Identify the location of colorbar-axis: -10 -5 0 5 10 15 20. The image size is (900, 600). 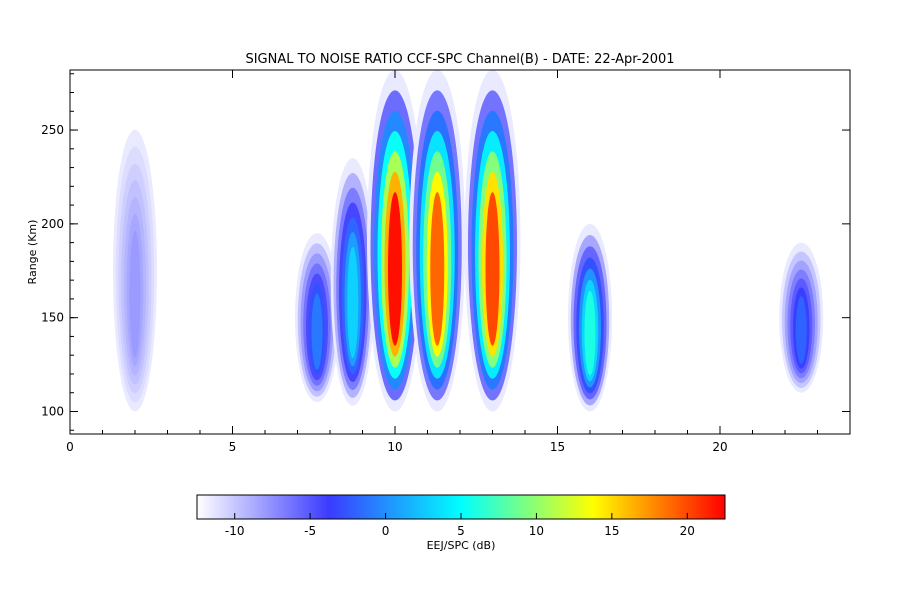
(460, 525).